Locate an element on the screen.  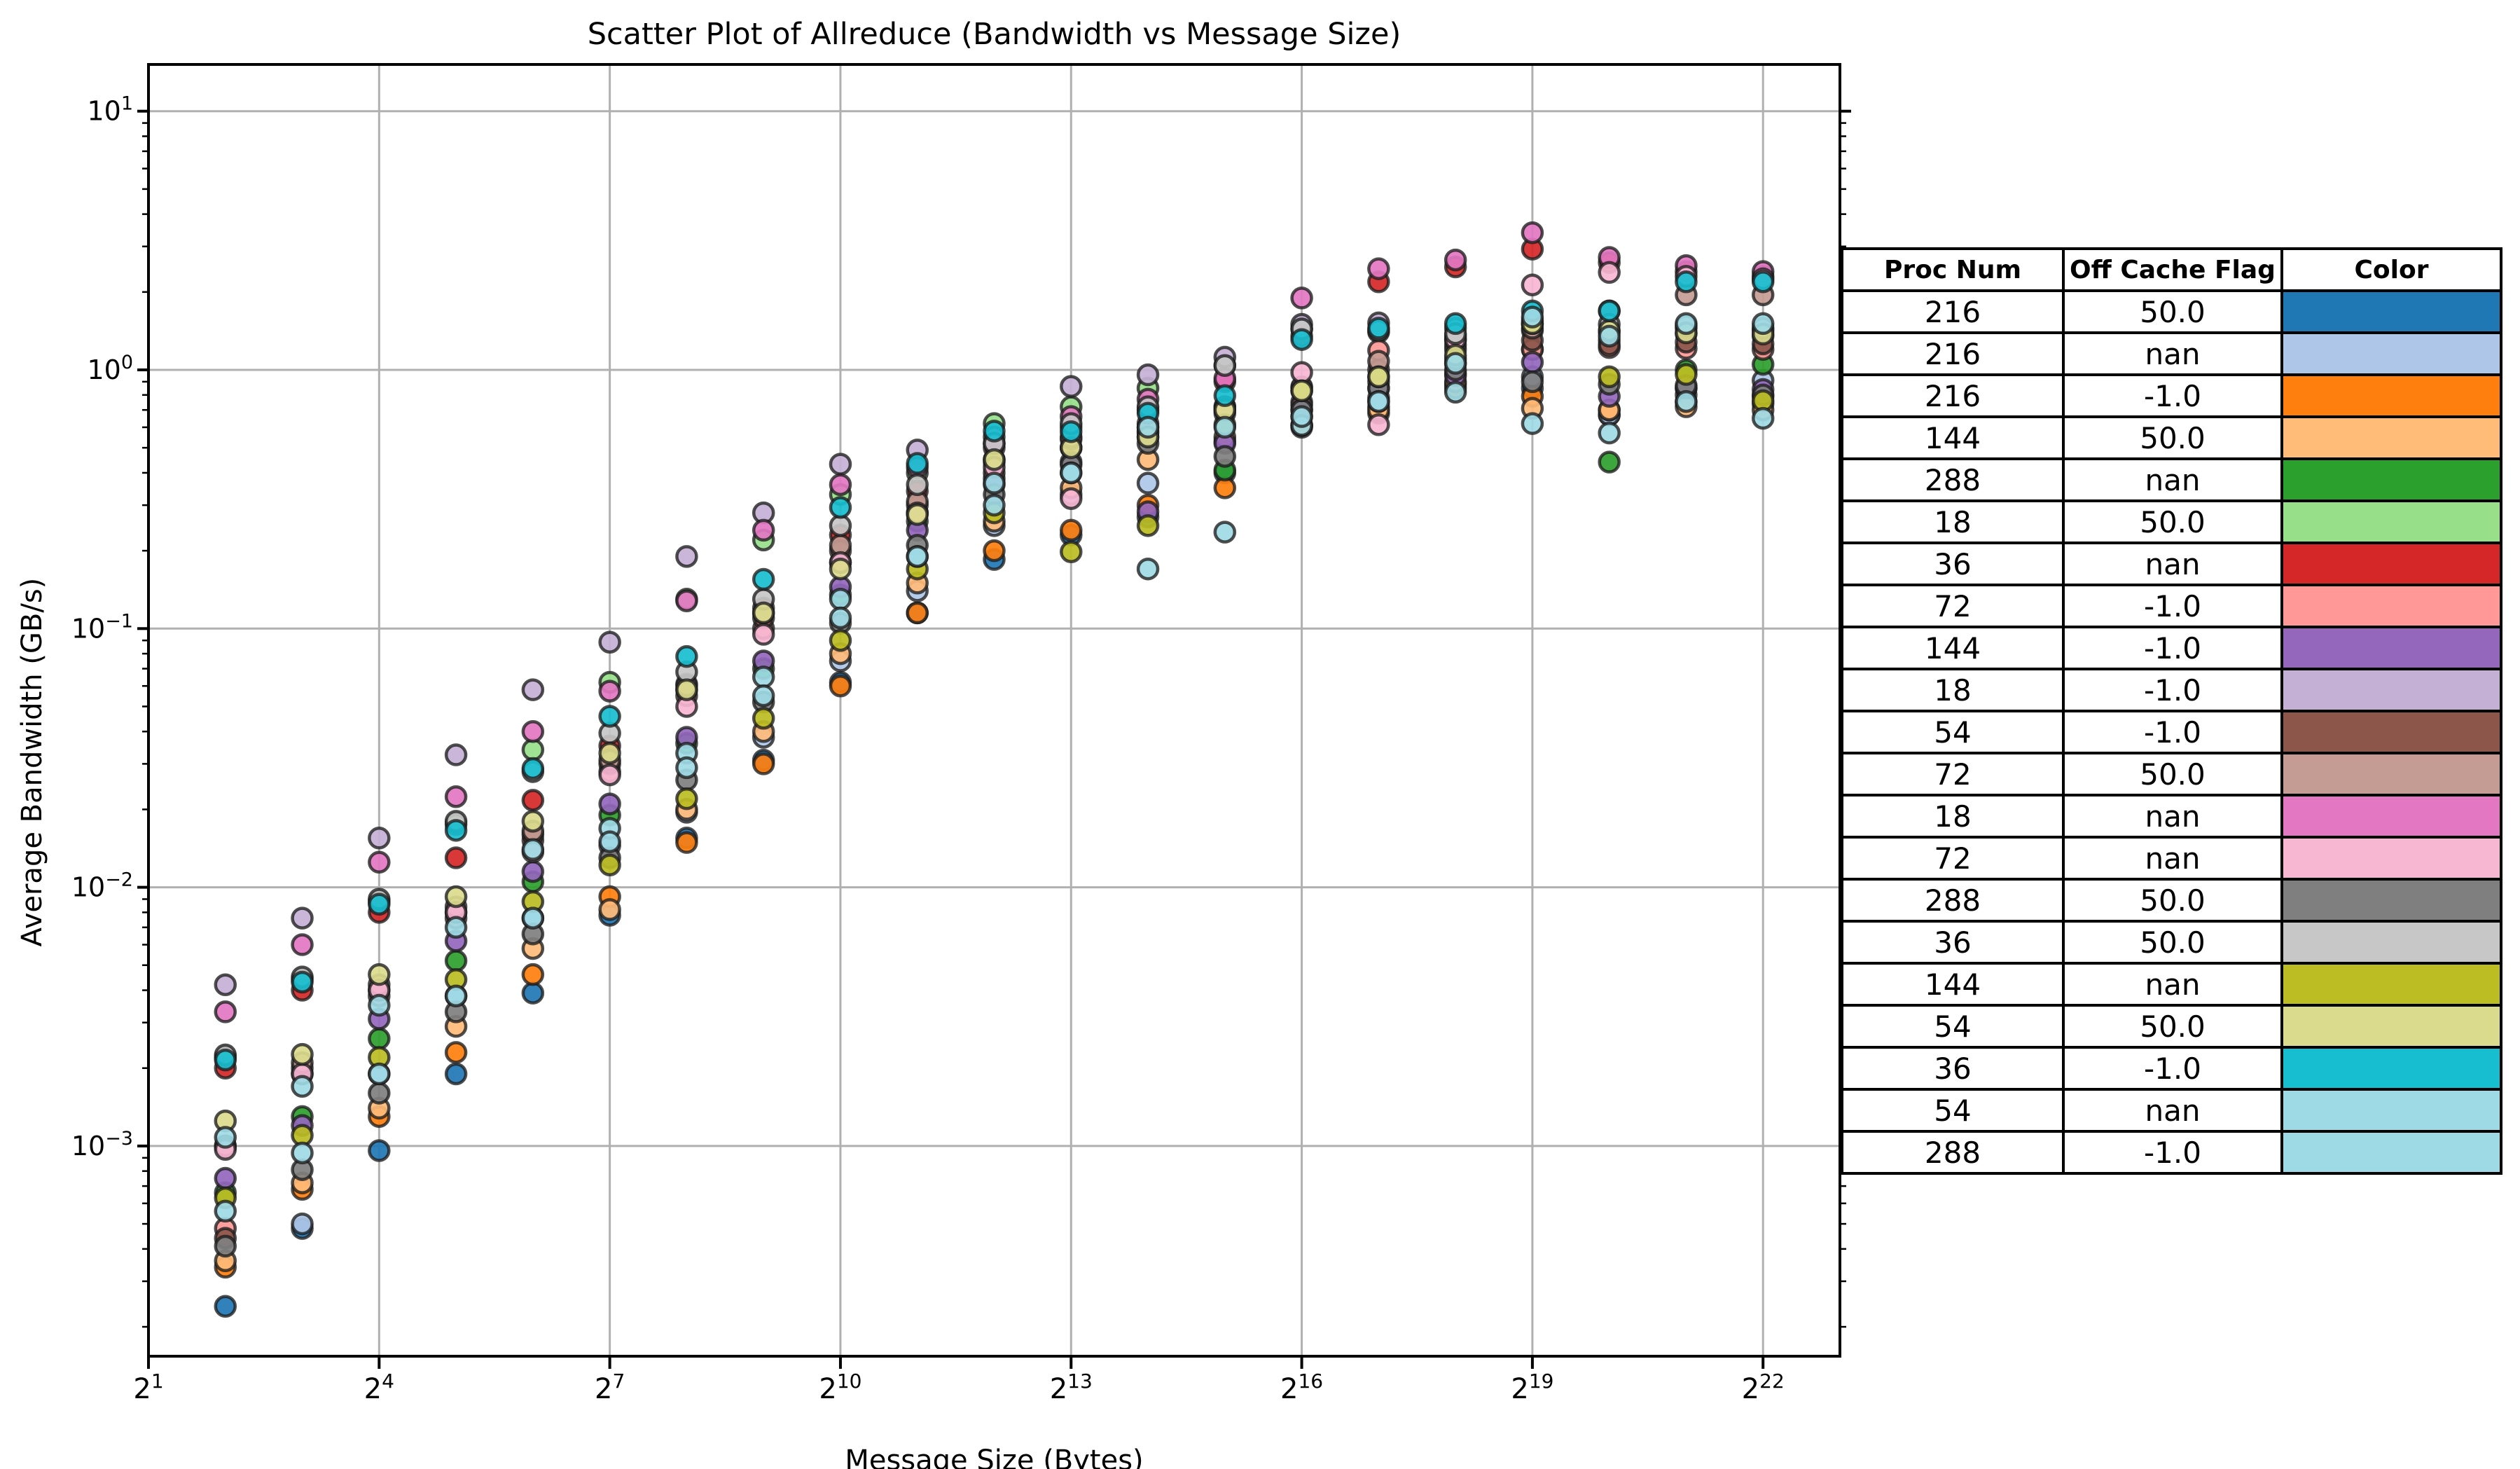
legend-row: 36 nan is located at coordinates (2171, 564).